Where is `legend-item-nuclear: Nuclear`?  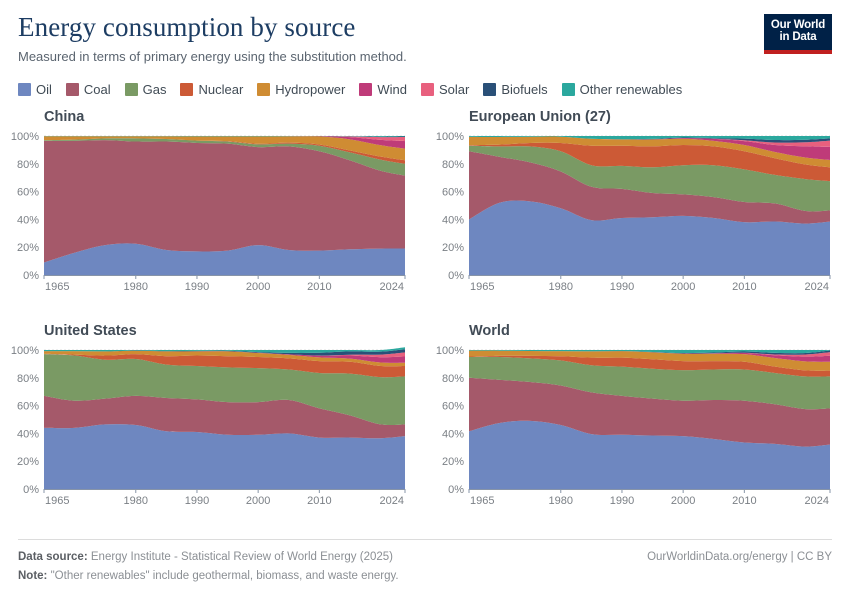 legend-item-nuclear: Nuclear is located at coordinates (211, 89).